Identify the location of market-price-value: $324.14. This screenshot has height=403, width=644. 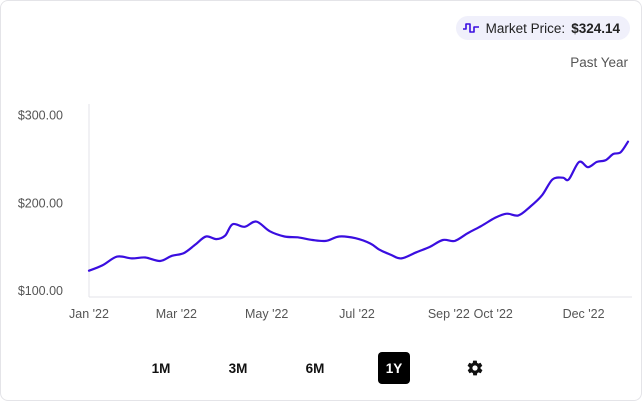
(595, 28).